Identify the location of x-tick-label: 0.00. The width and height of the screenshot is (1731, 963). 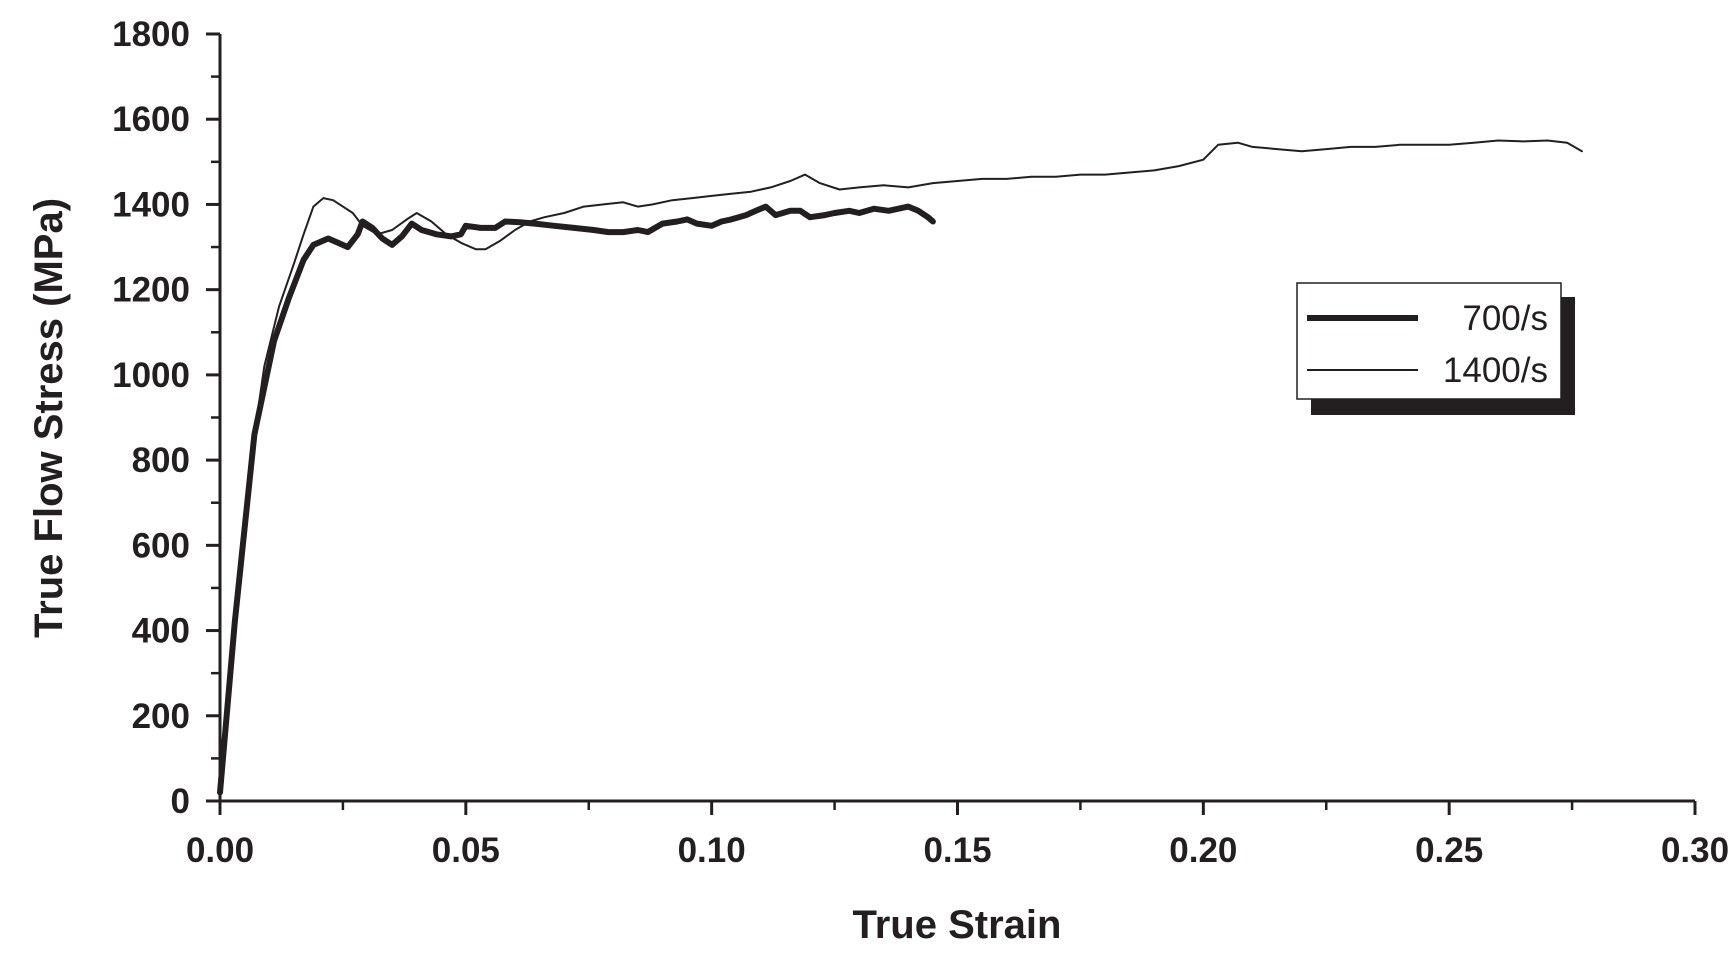
(220, 850).